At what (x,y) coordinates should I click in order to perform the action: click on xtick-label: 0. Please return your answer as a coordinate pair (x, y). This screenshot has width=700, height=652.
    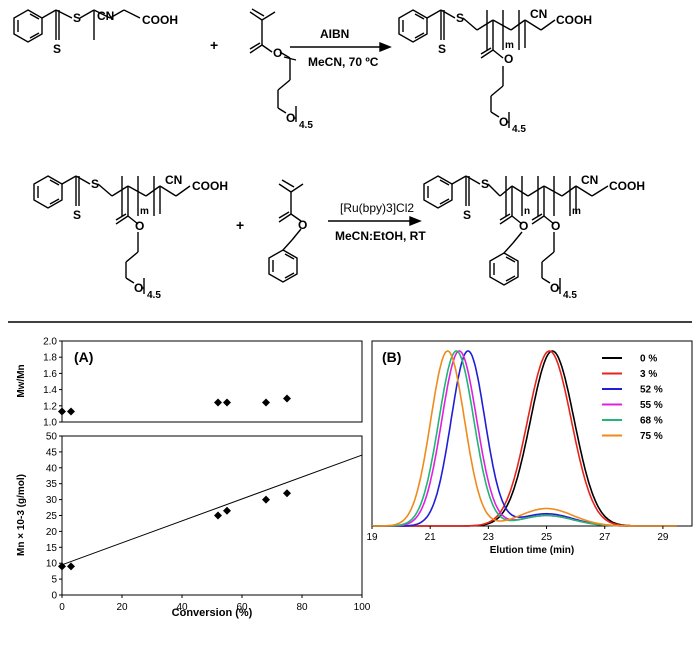
    Looking at the image, I should click on (62, 607).